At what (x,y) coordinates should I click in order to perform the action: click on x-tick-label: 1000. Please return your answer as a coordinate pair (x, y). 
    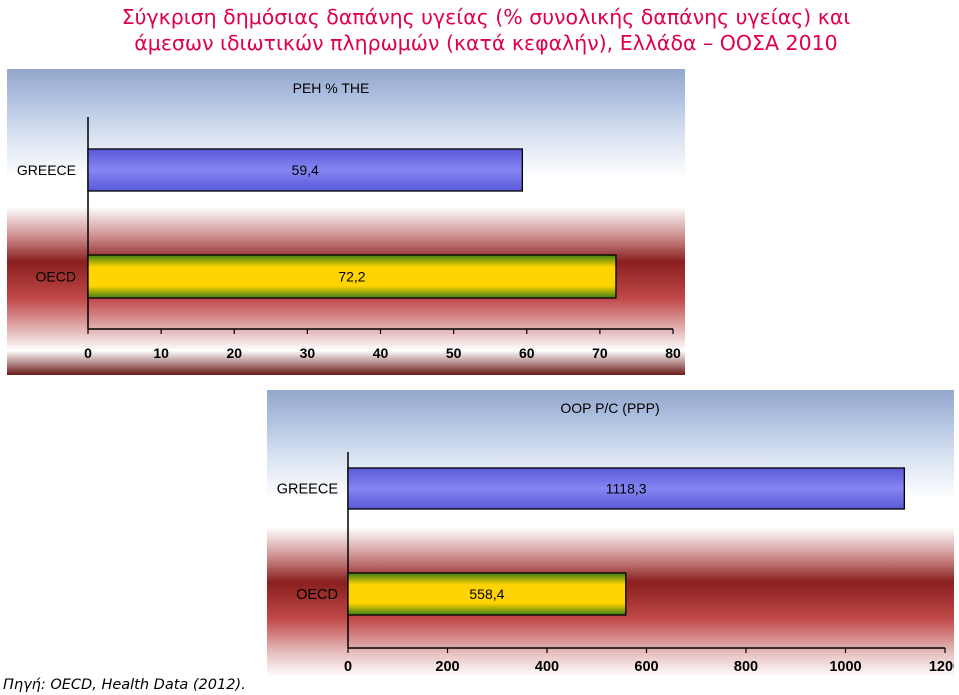
    Looking at the image, I should click on (845, 667).